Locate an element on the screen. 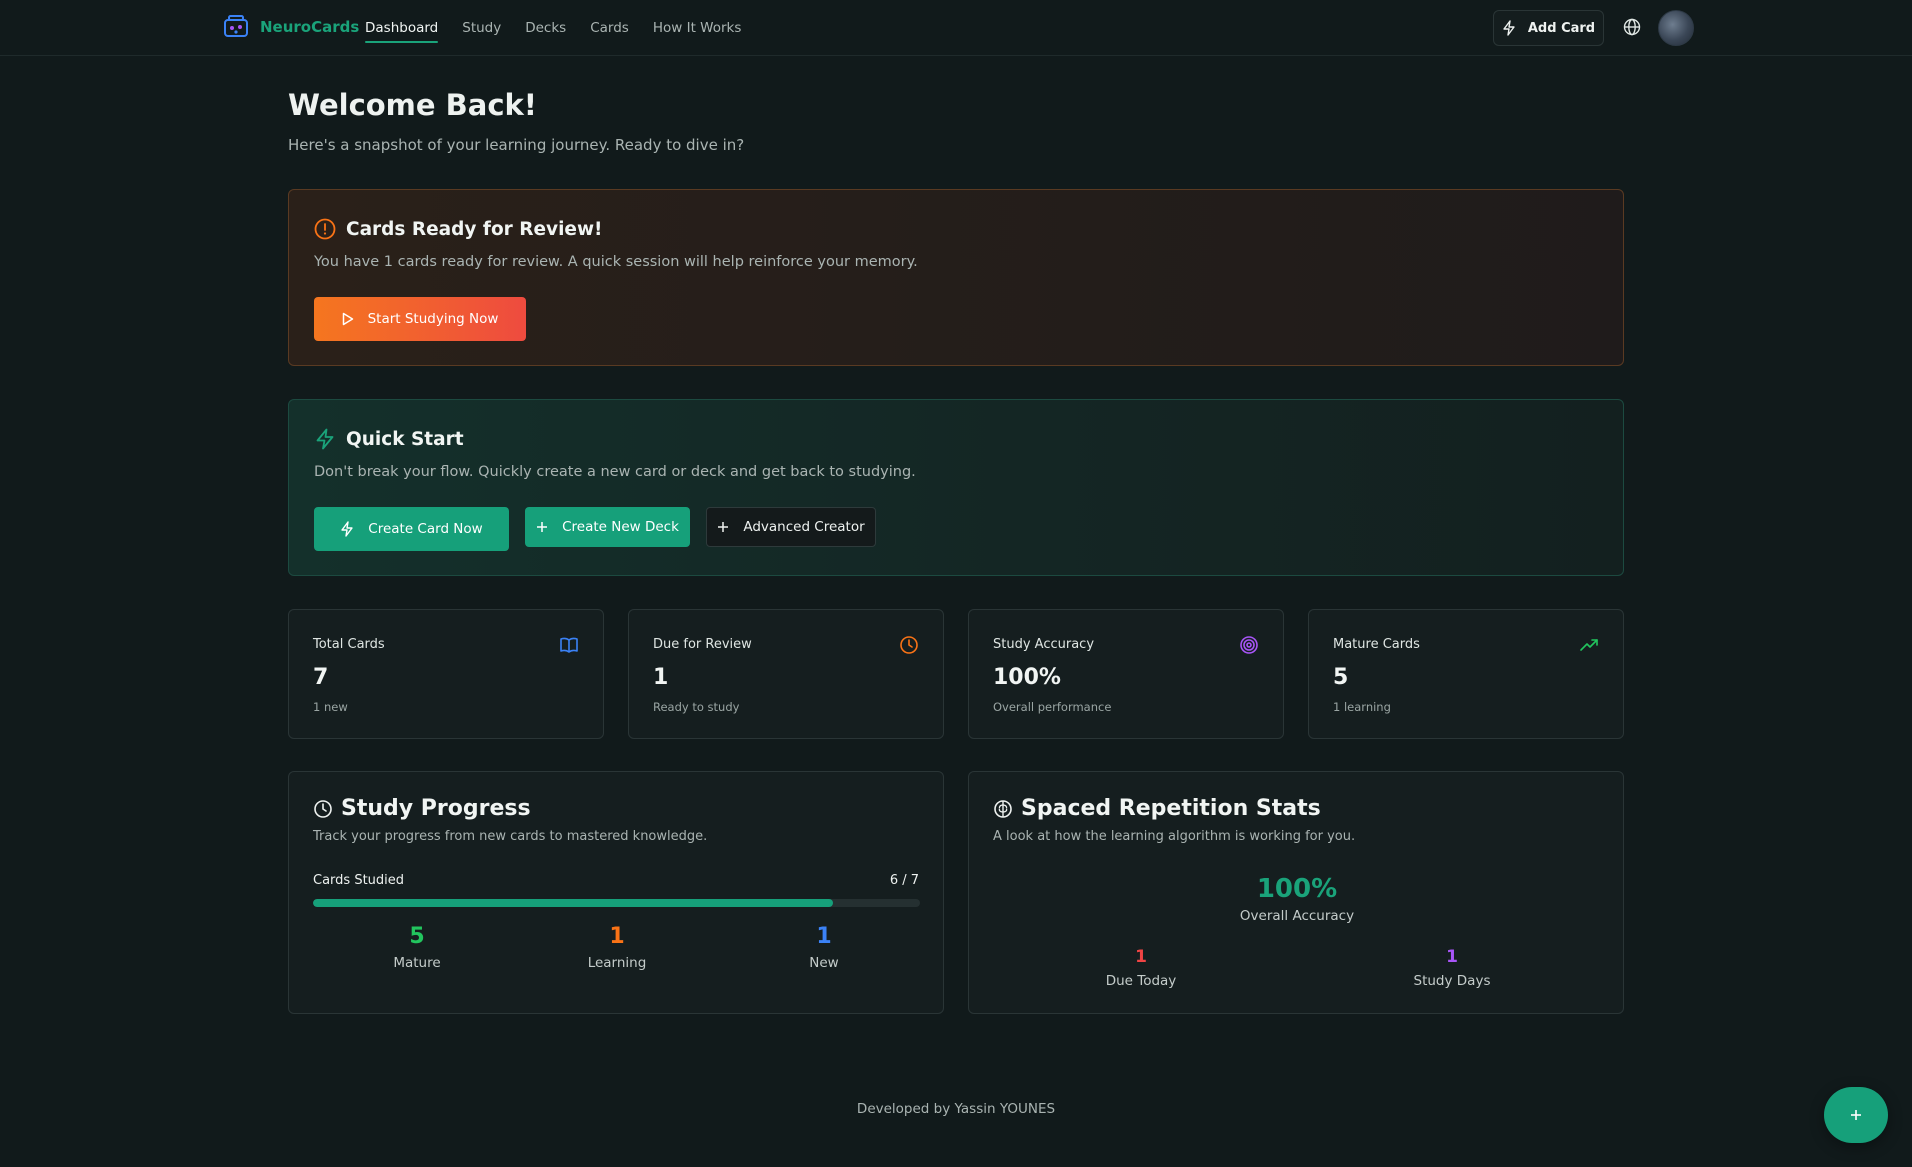 The image size is (1912, 1167). nav-link-cards: Cards is located at coordinates (609, 28).